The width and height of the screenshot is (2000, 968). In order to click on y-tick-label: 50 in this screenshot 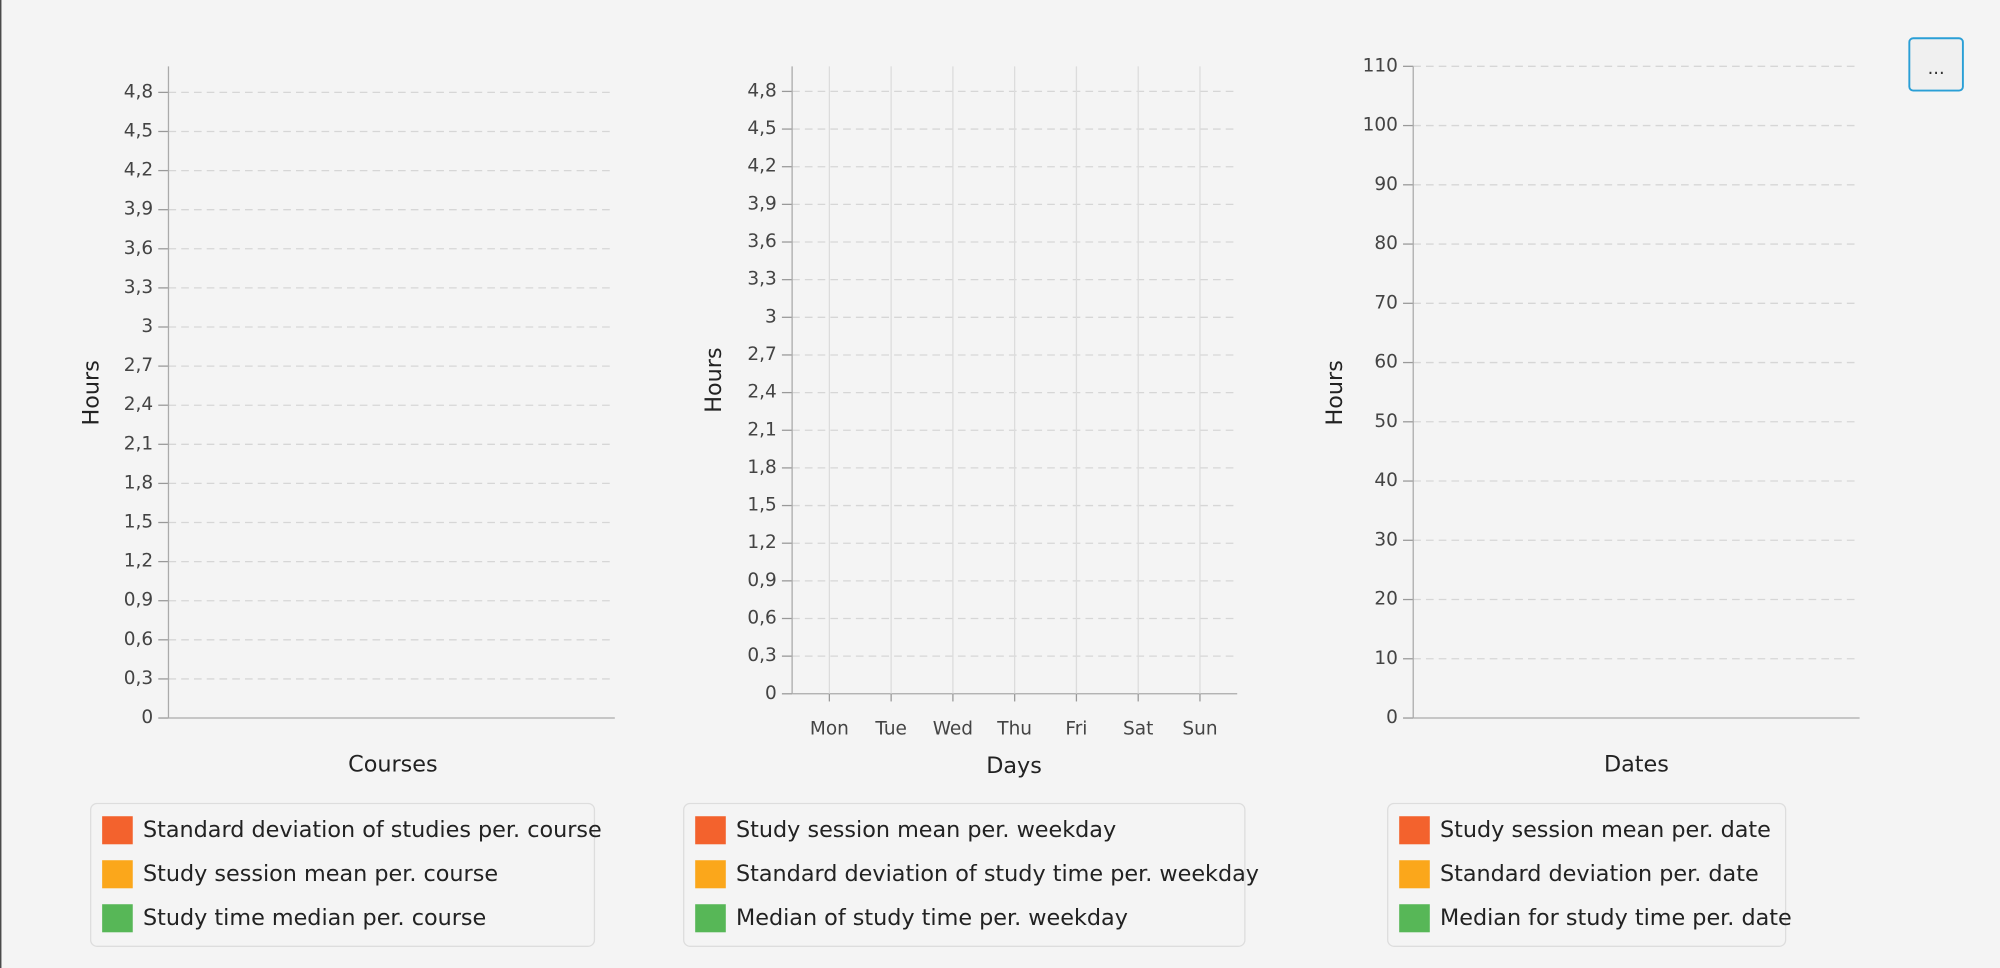, I will do `click(1386, 421)`.